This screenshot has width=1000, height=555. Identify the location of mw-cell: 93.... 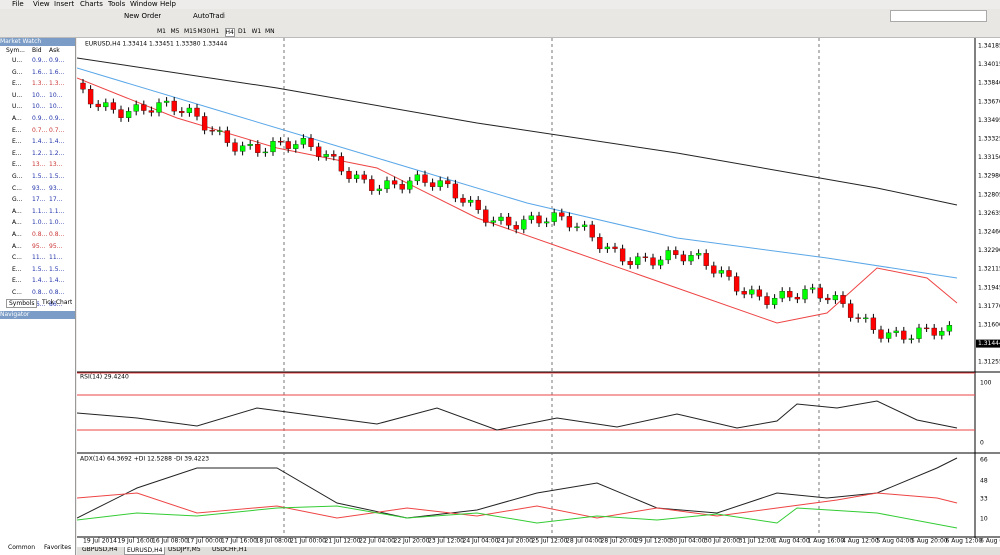
(56, 188).